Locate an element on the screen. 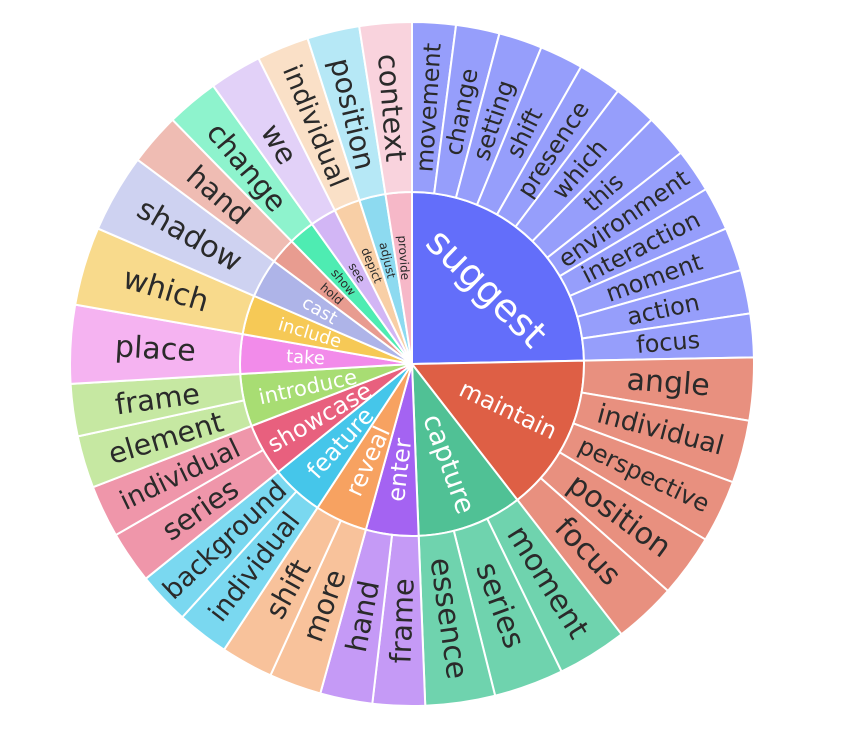 The width and height of the screenshot is (854, 746). outer-label-maintain-angle: angle is located at coordinates (669, 382).